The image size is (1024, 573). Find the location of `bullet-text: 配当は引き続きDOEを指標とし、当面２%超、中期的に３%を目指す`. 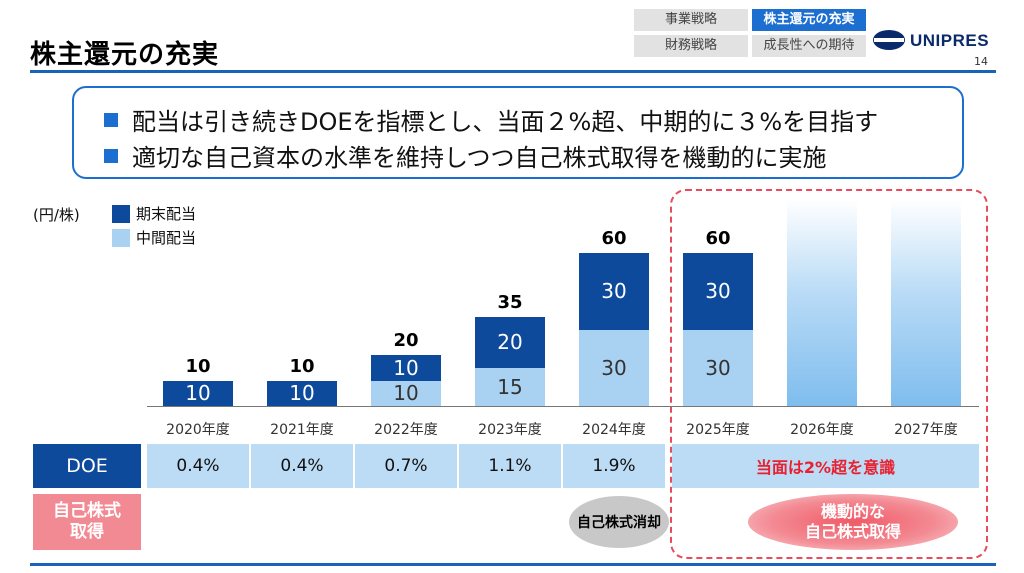

bullet-text: 配当は引き続きDOEを指標とし、当面２%超、中期的に３%を目指す is located at coordinates (505, 122).